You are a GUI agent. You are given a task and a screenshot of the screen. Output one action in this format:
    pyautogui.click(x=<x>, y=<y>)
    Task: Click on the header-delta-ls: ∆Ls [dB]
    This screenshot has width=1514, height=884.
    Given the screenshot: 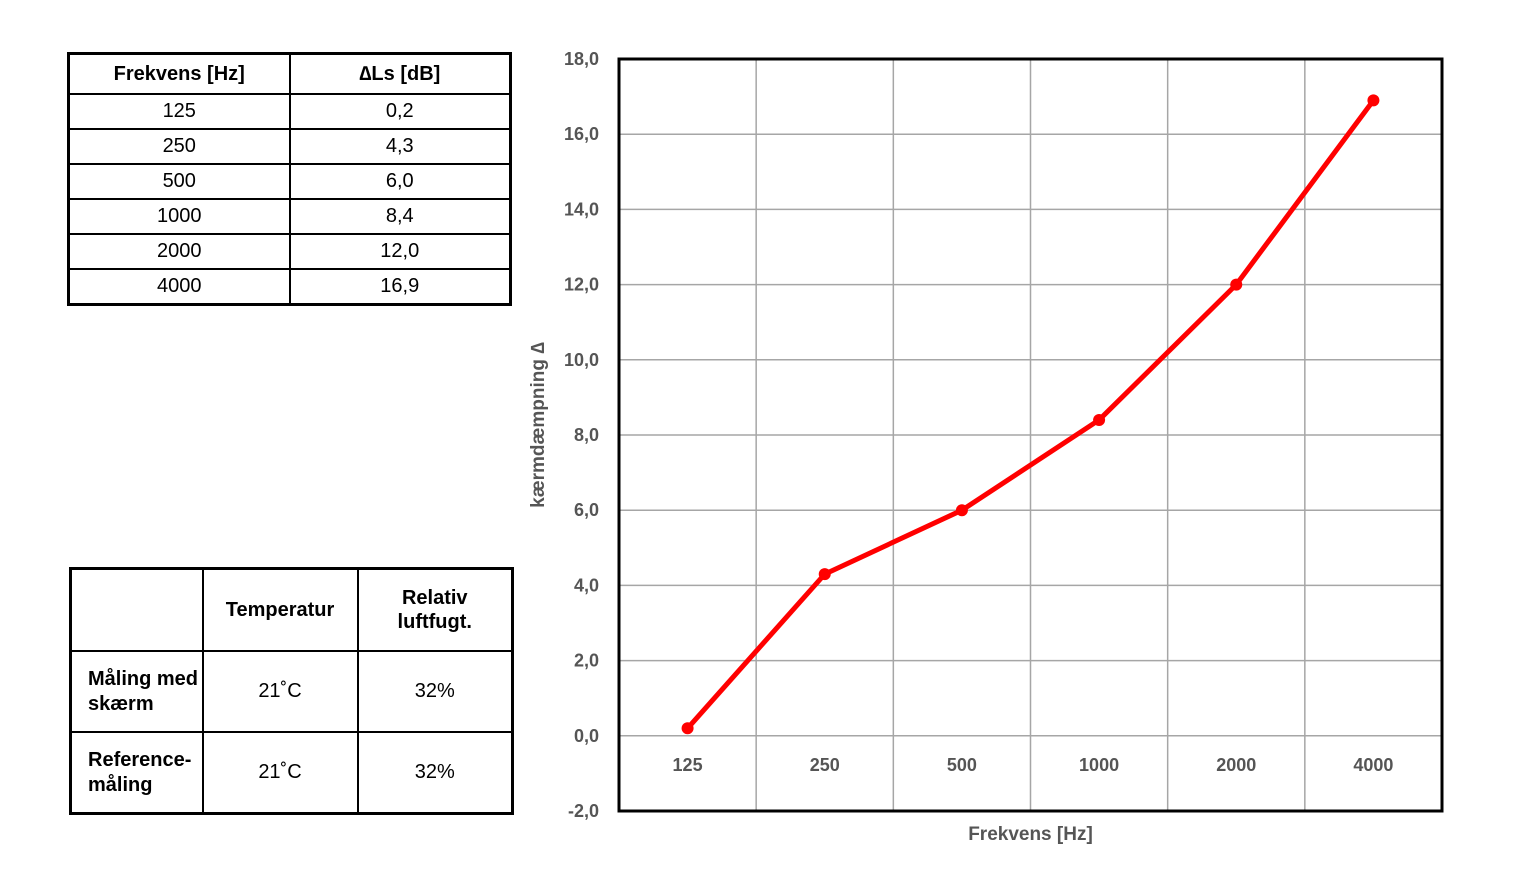 What is the action you would take?
    pyautogui.click(x=400, y=73)
    